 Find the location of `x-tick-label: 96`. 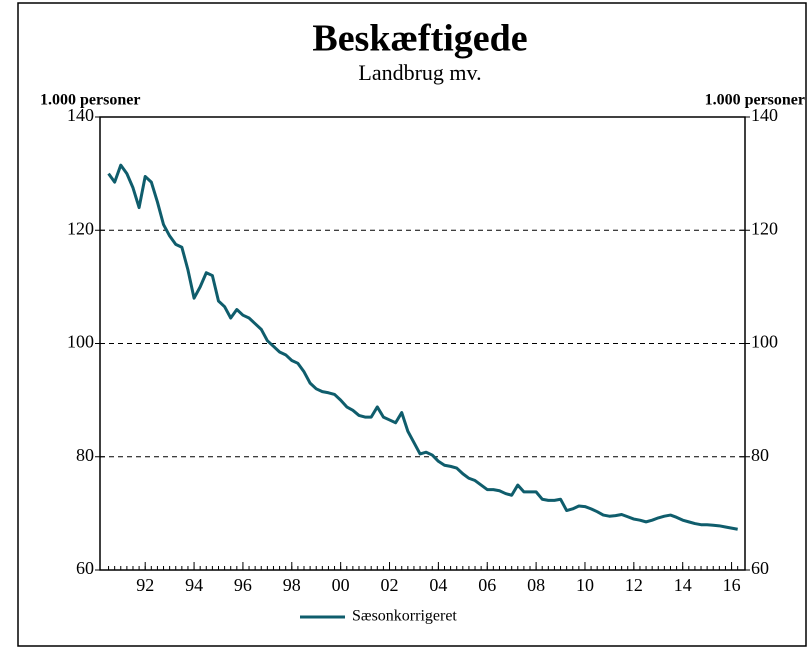

x-tick-label: 96 is located at coordinates (243, 585).